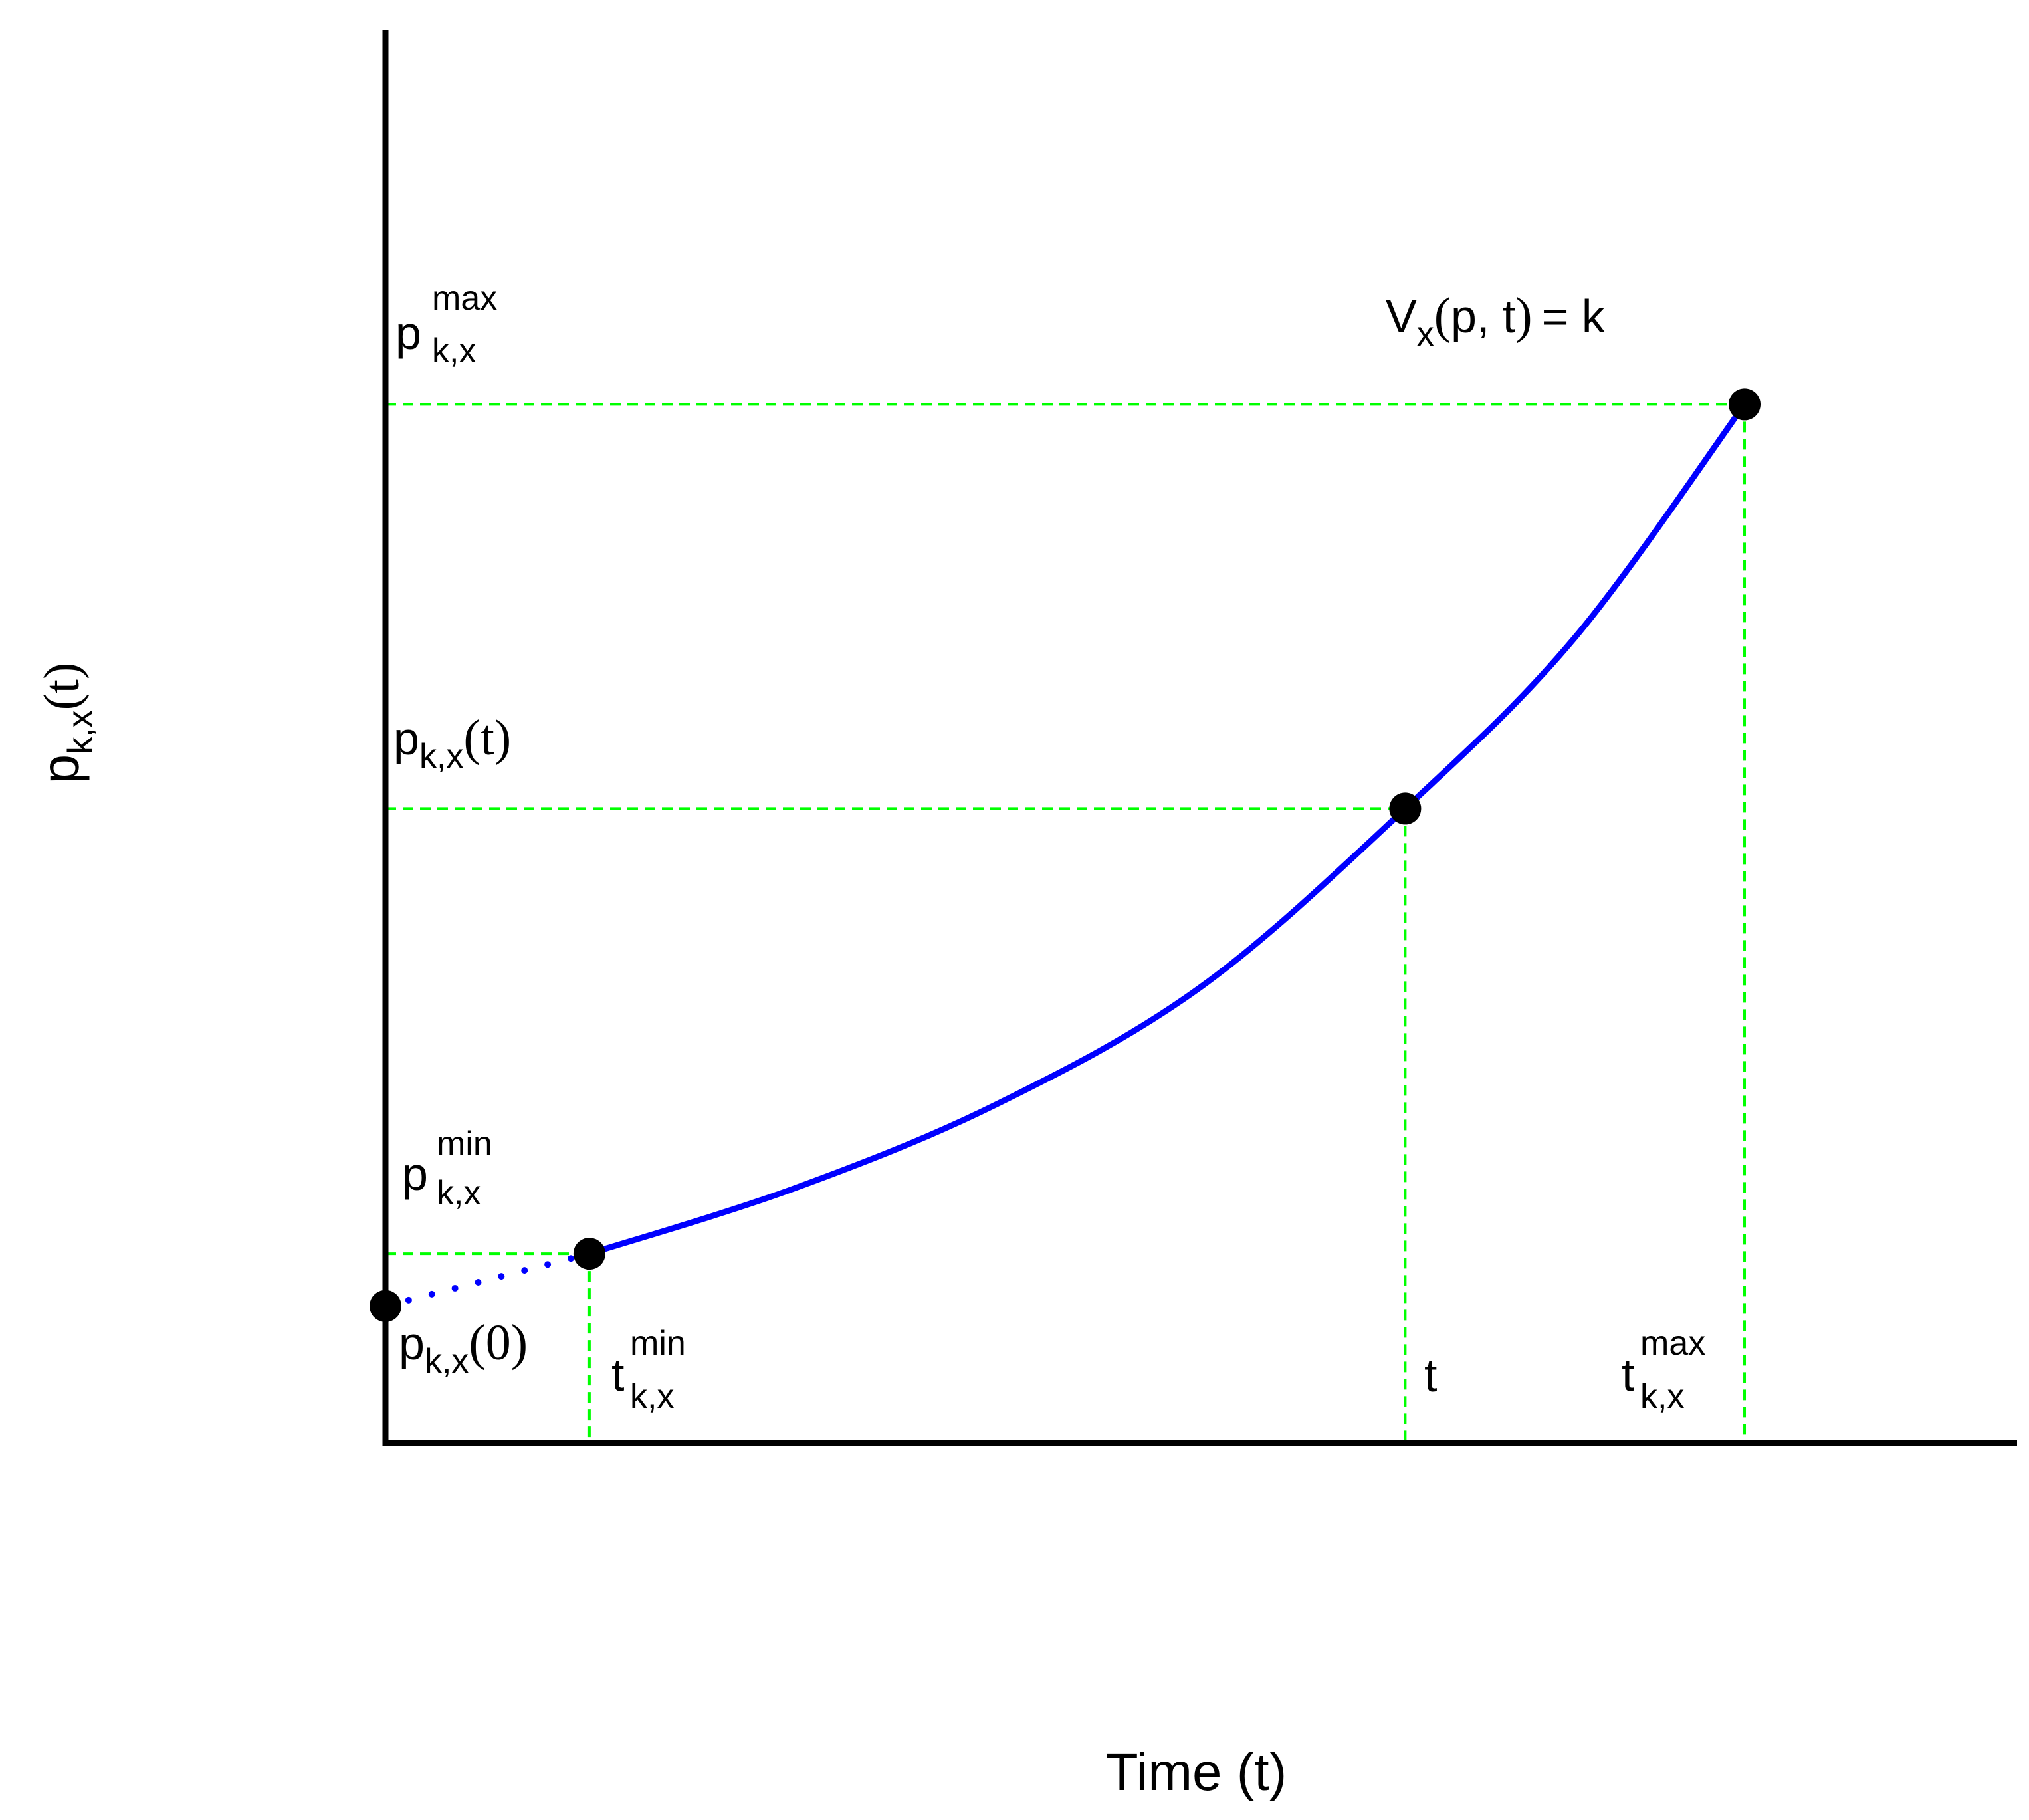 The width and height of the screenshot is (2029, 1820). I want to click on y-axis-title: pk,x(t), so click(65, 723).